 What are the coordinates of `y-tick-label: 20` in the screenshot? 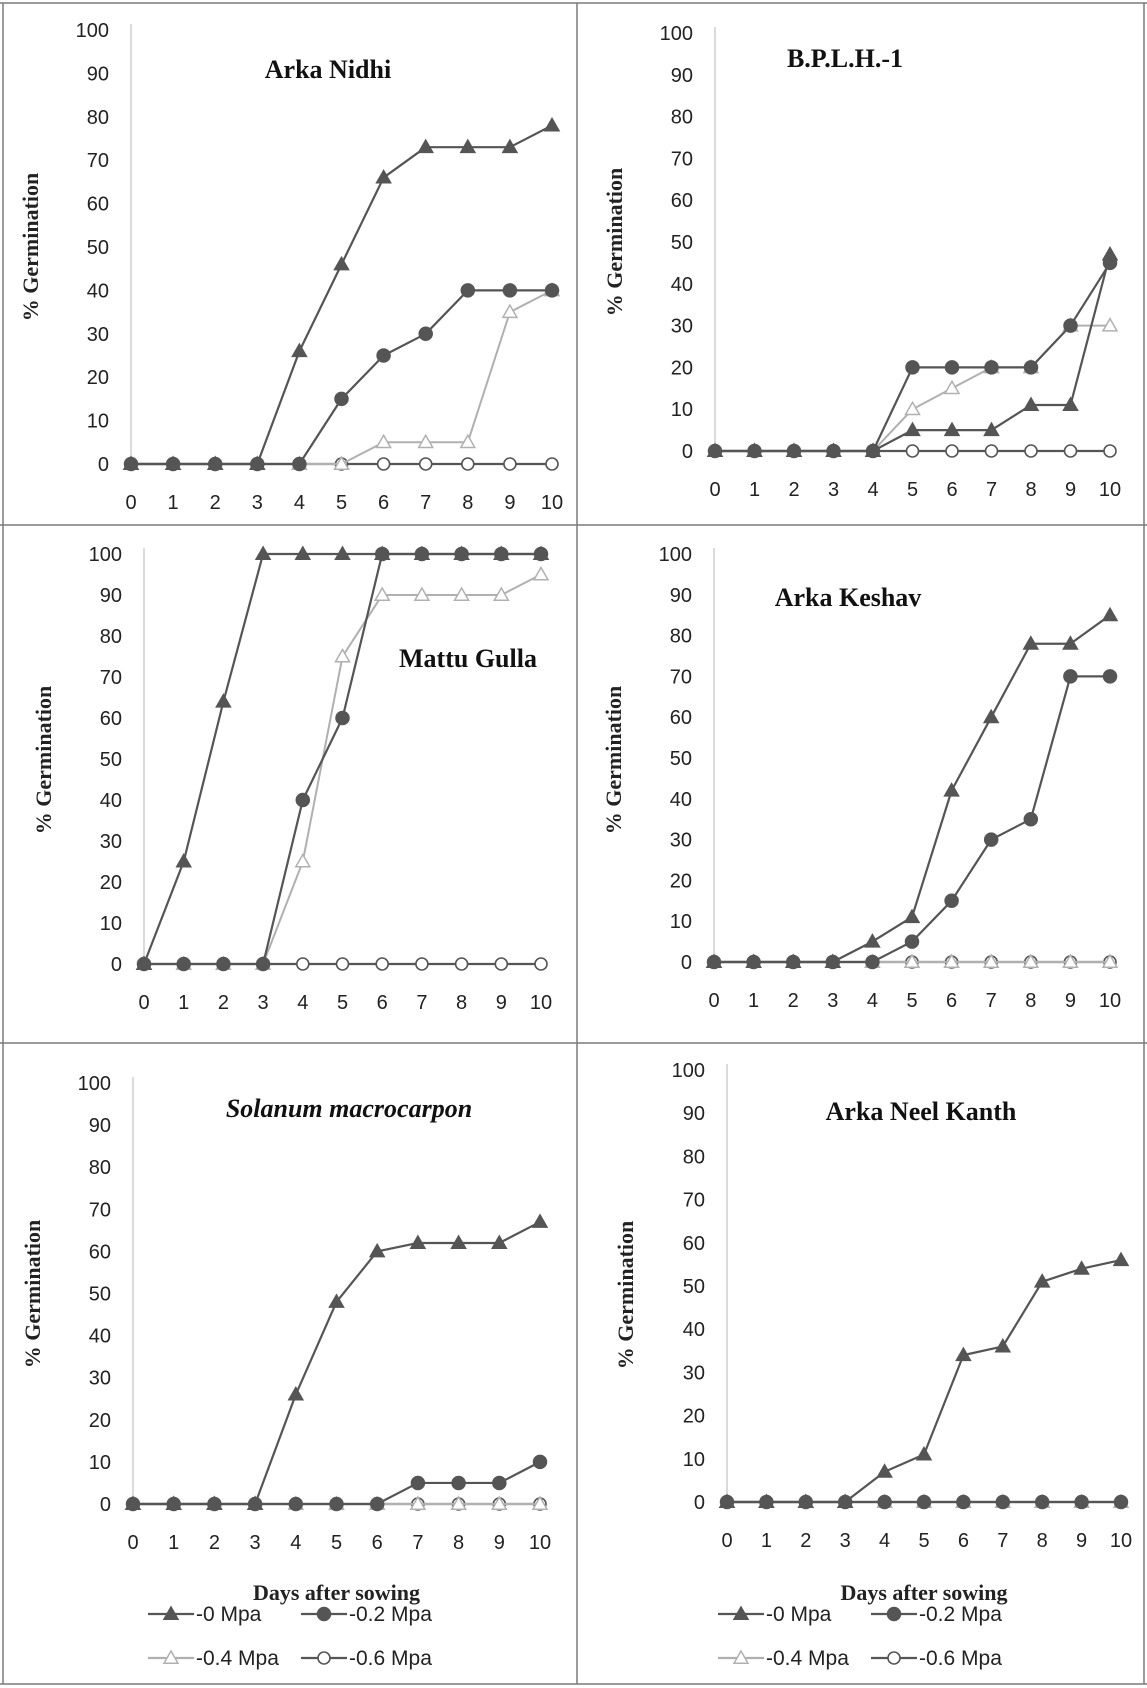 It's located at (681, 881).